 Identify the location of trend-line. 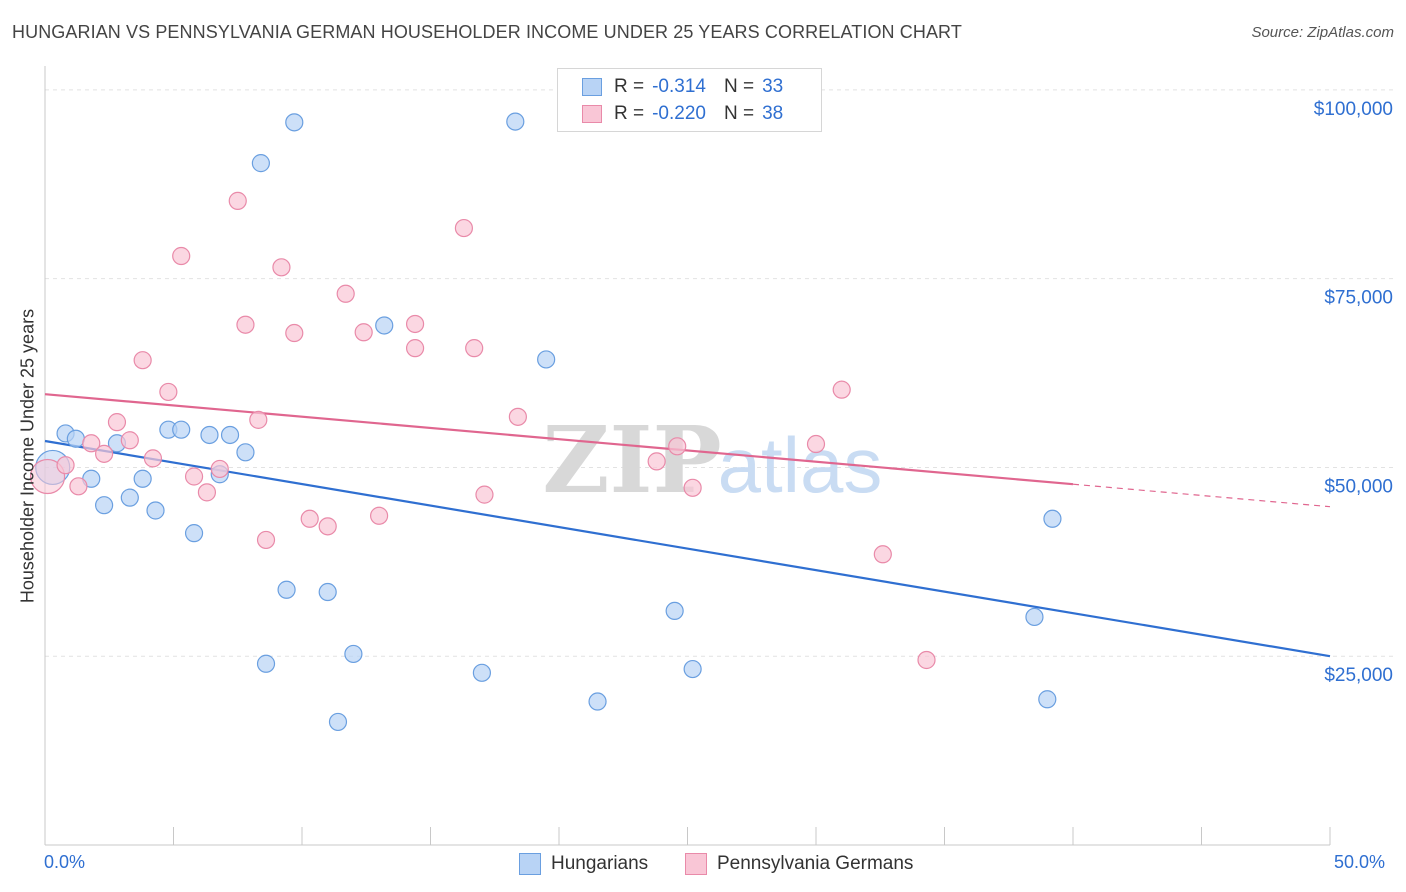
(559, 439).